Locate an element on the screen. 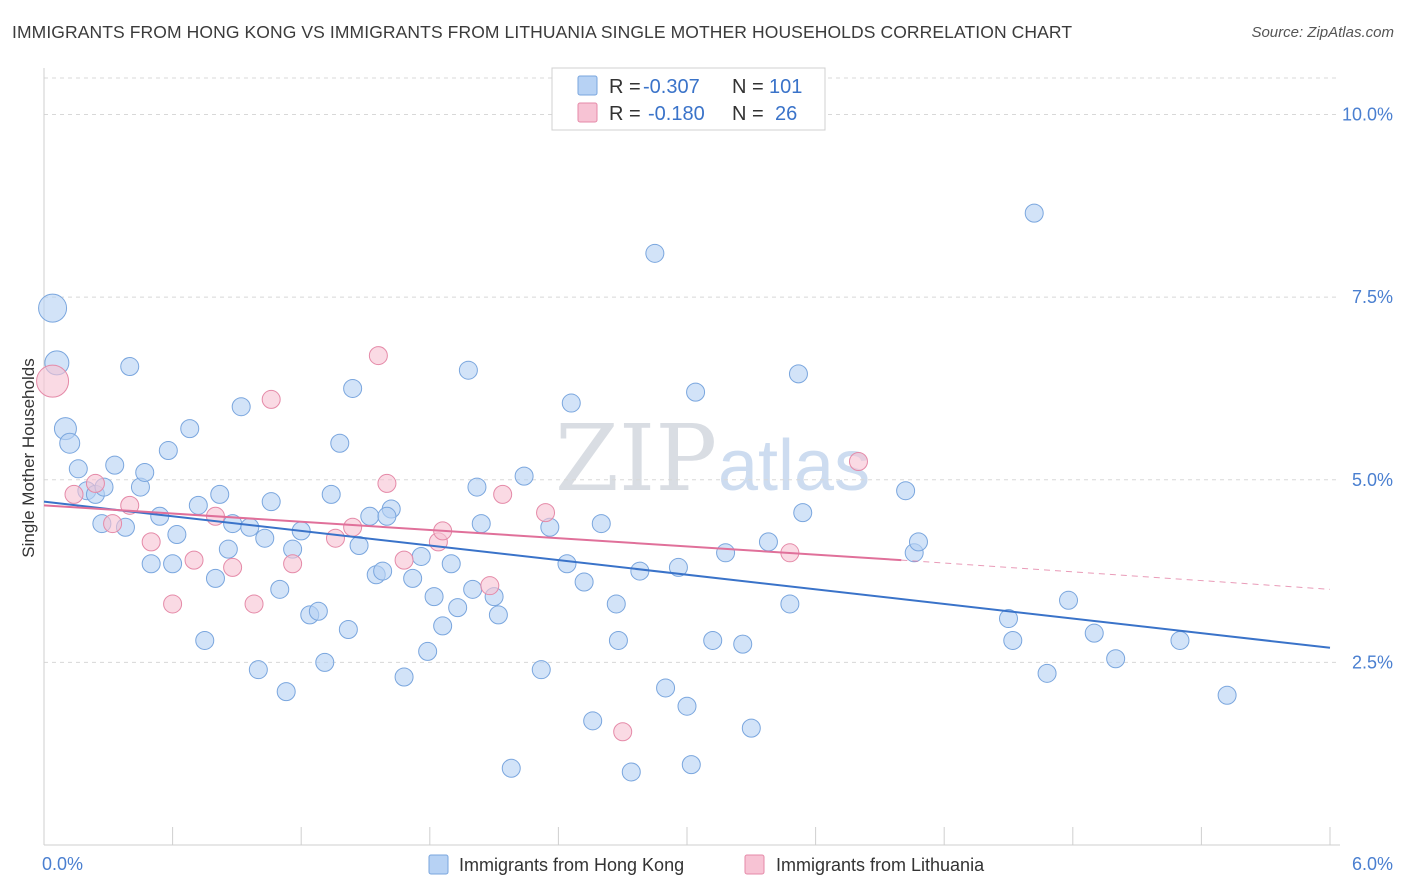 The width and height of the screenshot is (1406, 892). bottom-legend-label-hong-kong: Immigrants from Hong Kong is located at coordinates (571, 865).